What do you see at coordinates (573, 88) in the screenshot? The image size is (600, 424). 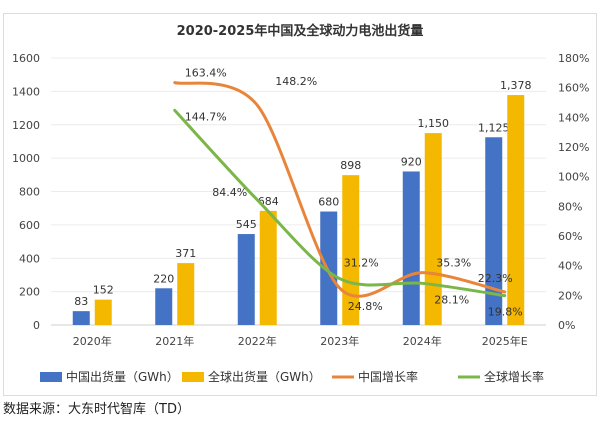 I see `y-right-tick-label: 160%` at bounding box center [573, 88].